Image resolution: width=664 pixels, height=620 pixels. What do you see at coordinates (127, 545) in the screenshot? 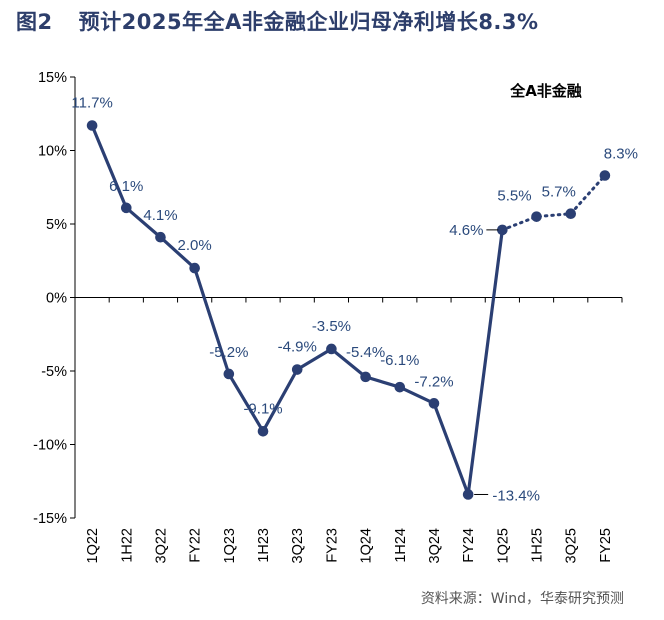
I see `x-tick-label: 1H22` at bounding box center [127, 545].